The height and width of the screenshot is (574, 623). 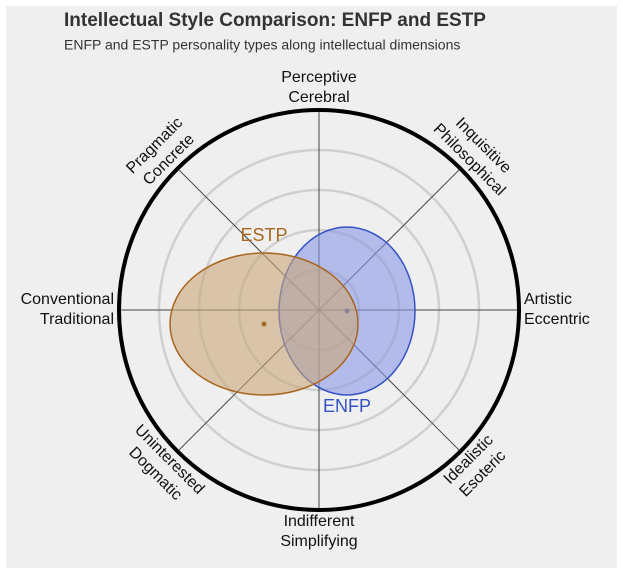 What do you see at coordinates (77, 319) in the screenshot?
I see `axis-label: Traditional` at bounding box center [77, 319].